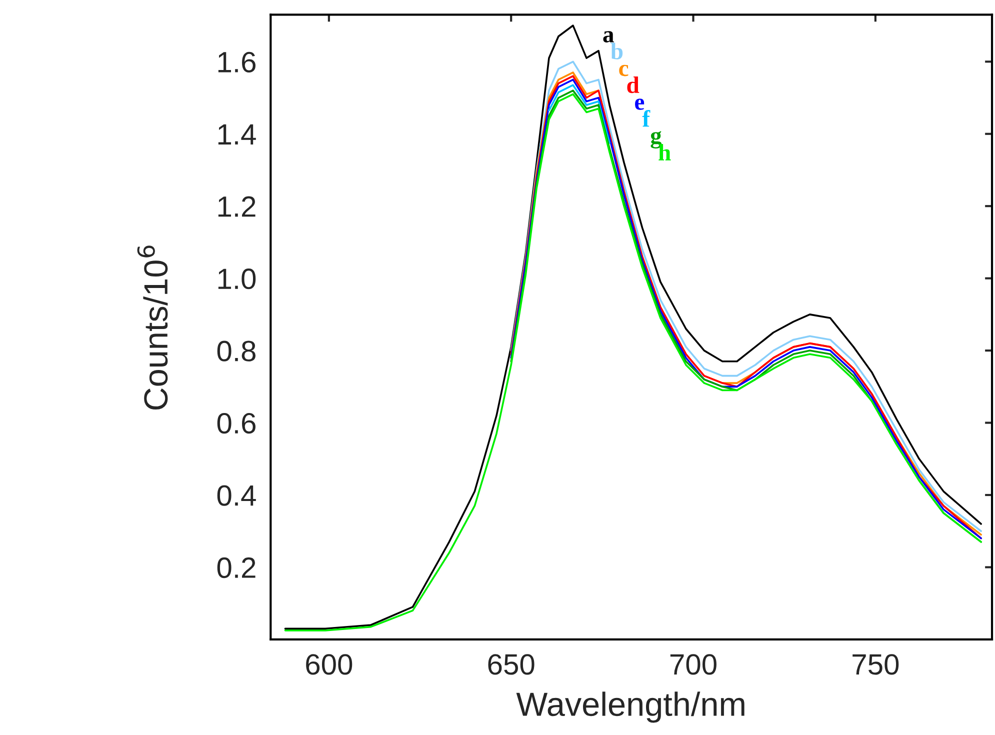 The image size is (995, 735). I want to click on y-tick-label: 1.4, so click(237, 134).